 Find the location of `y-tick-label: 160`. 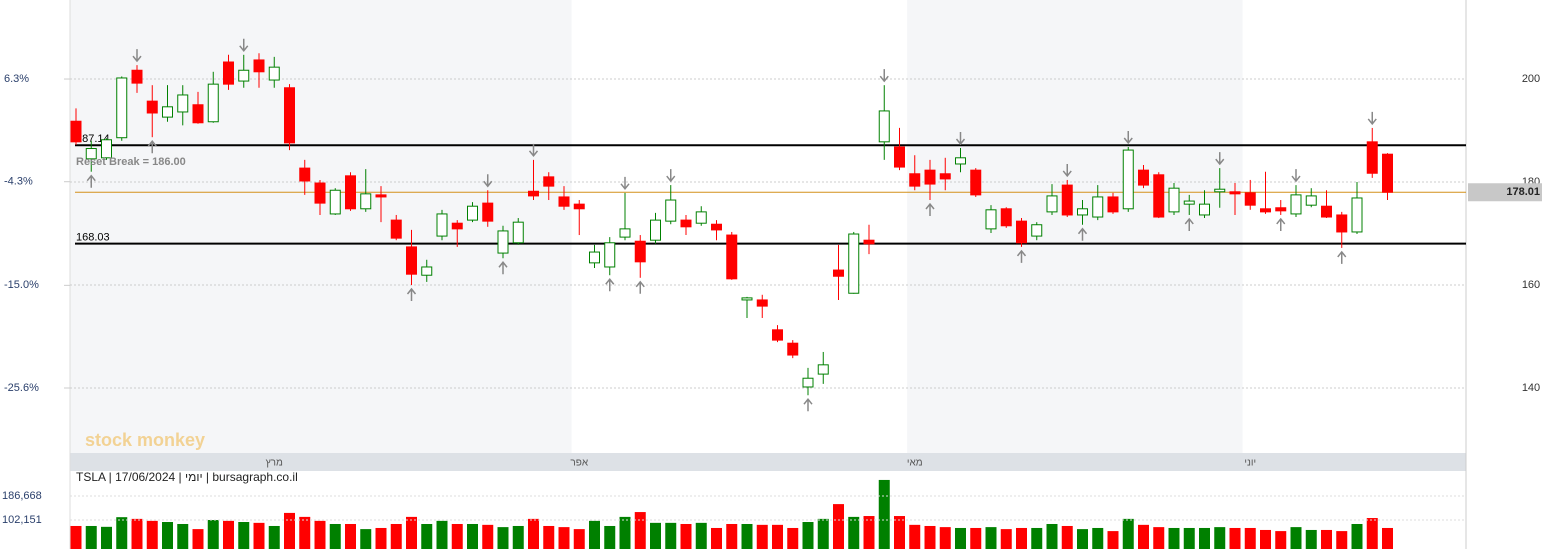

y-tick-label: 160 is located at coordinates (1531, 285).